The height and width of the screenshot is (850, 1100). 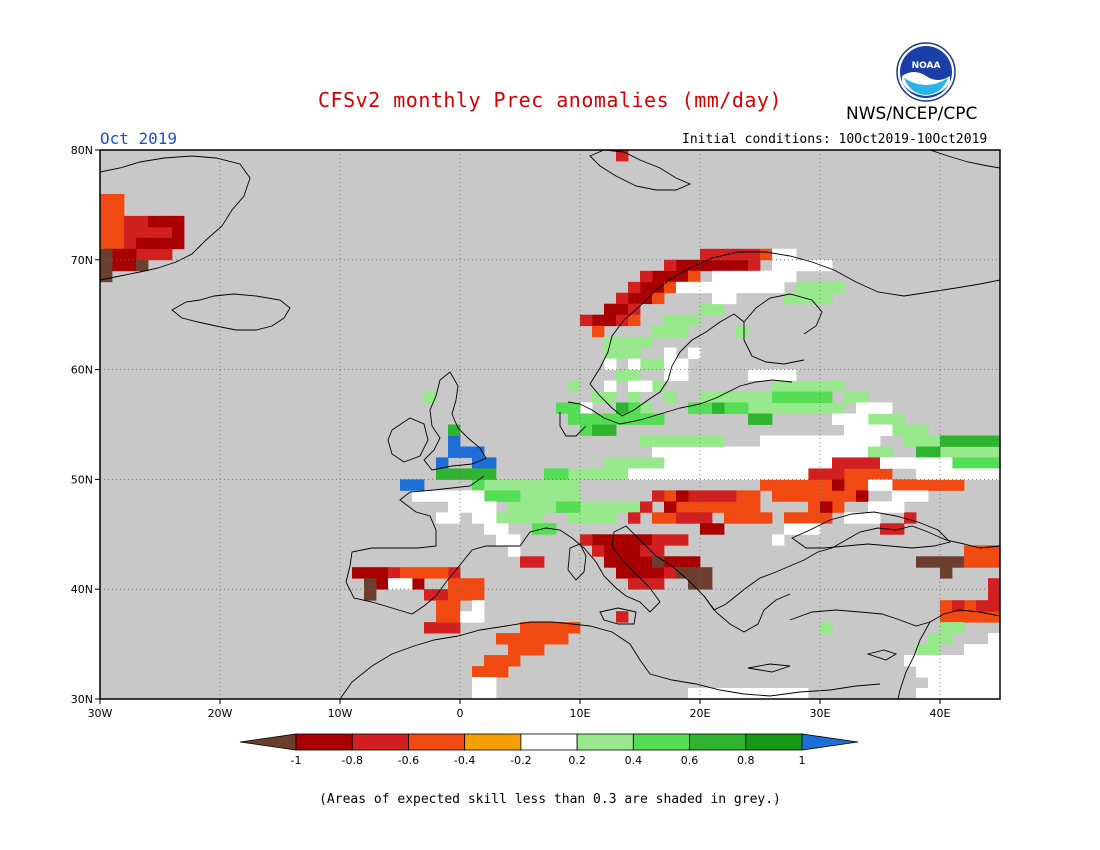 What do you see at coordinates (700, 713) in the screenshot?
I see `lon-tick-label: 20E` at bounding box center [700, 713].